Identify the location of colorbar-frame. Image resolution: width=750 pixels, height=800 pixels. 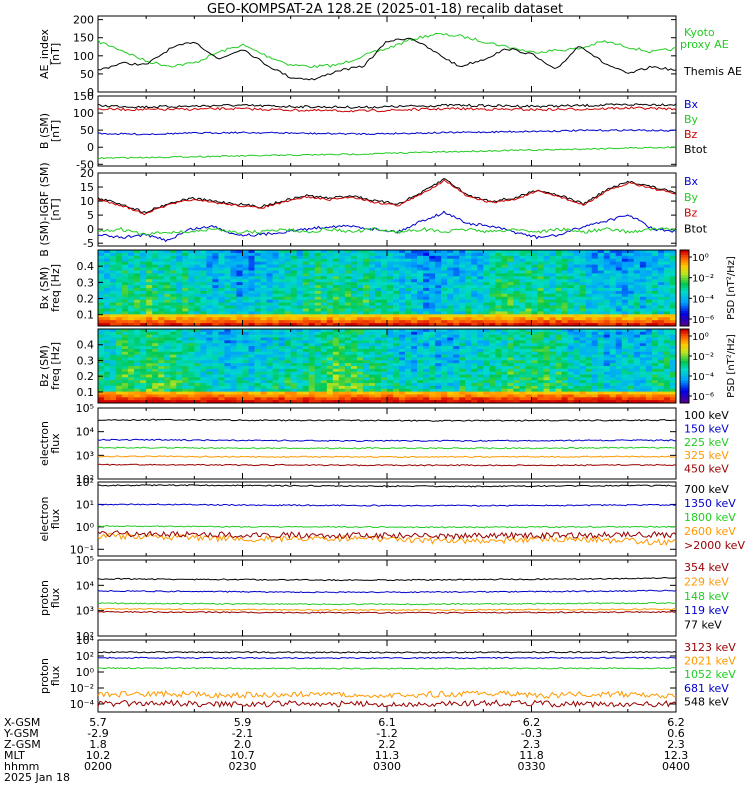
(684, 288).